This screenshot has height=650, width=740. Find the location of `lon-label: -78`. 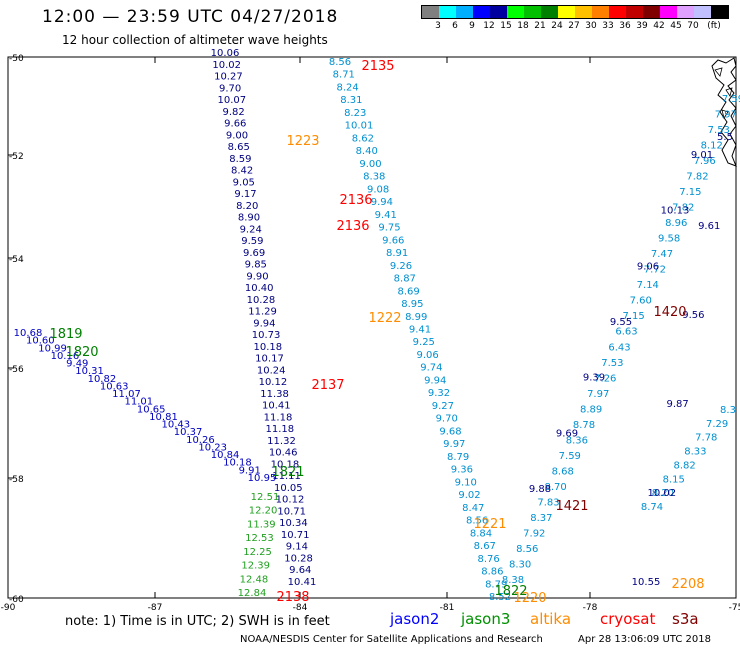

lon-label: -78 is located at coordinates (590, 608).